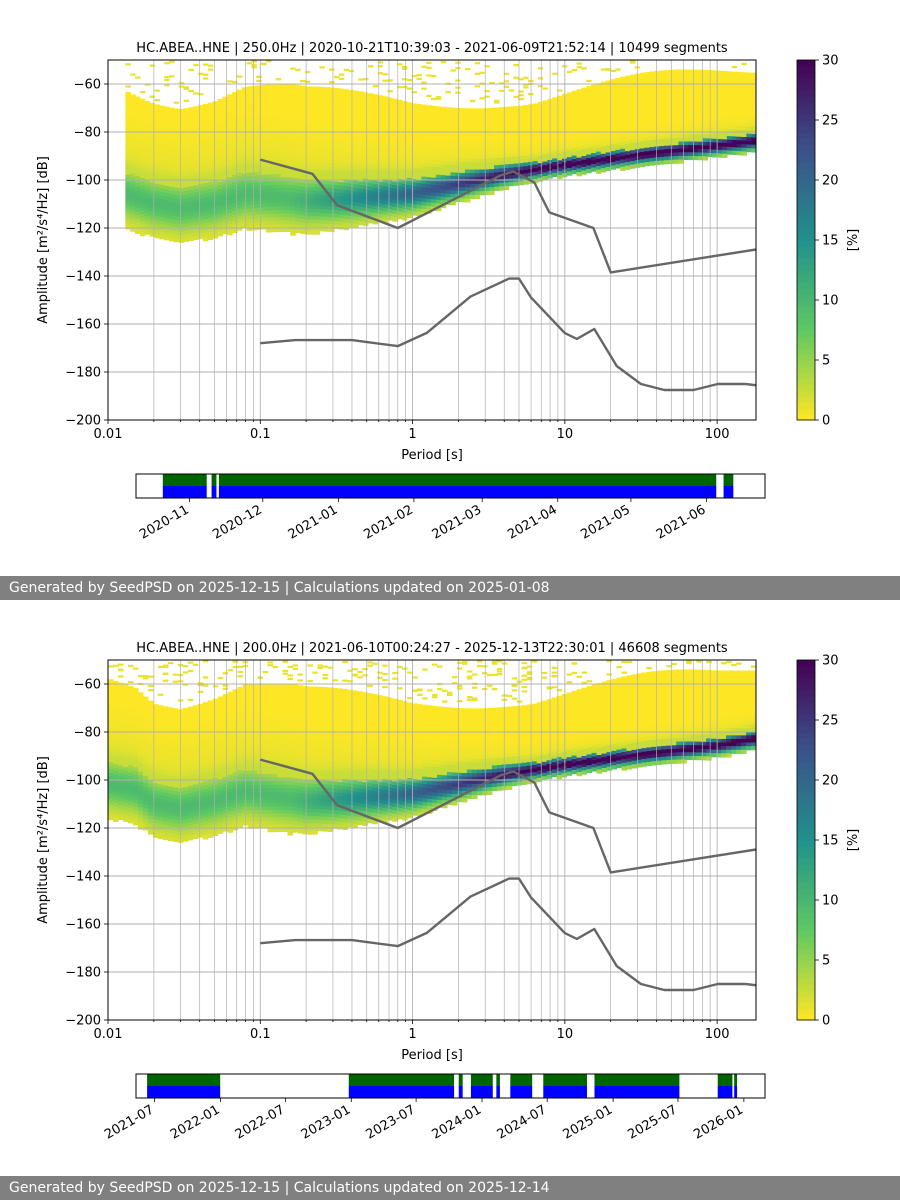 The image size is (900, 1200). Describe the element at coordinates (237, 522) in the screenshot. I see `timeline-tick-label: 2020-12` at that location.